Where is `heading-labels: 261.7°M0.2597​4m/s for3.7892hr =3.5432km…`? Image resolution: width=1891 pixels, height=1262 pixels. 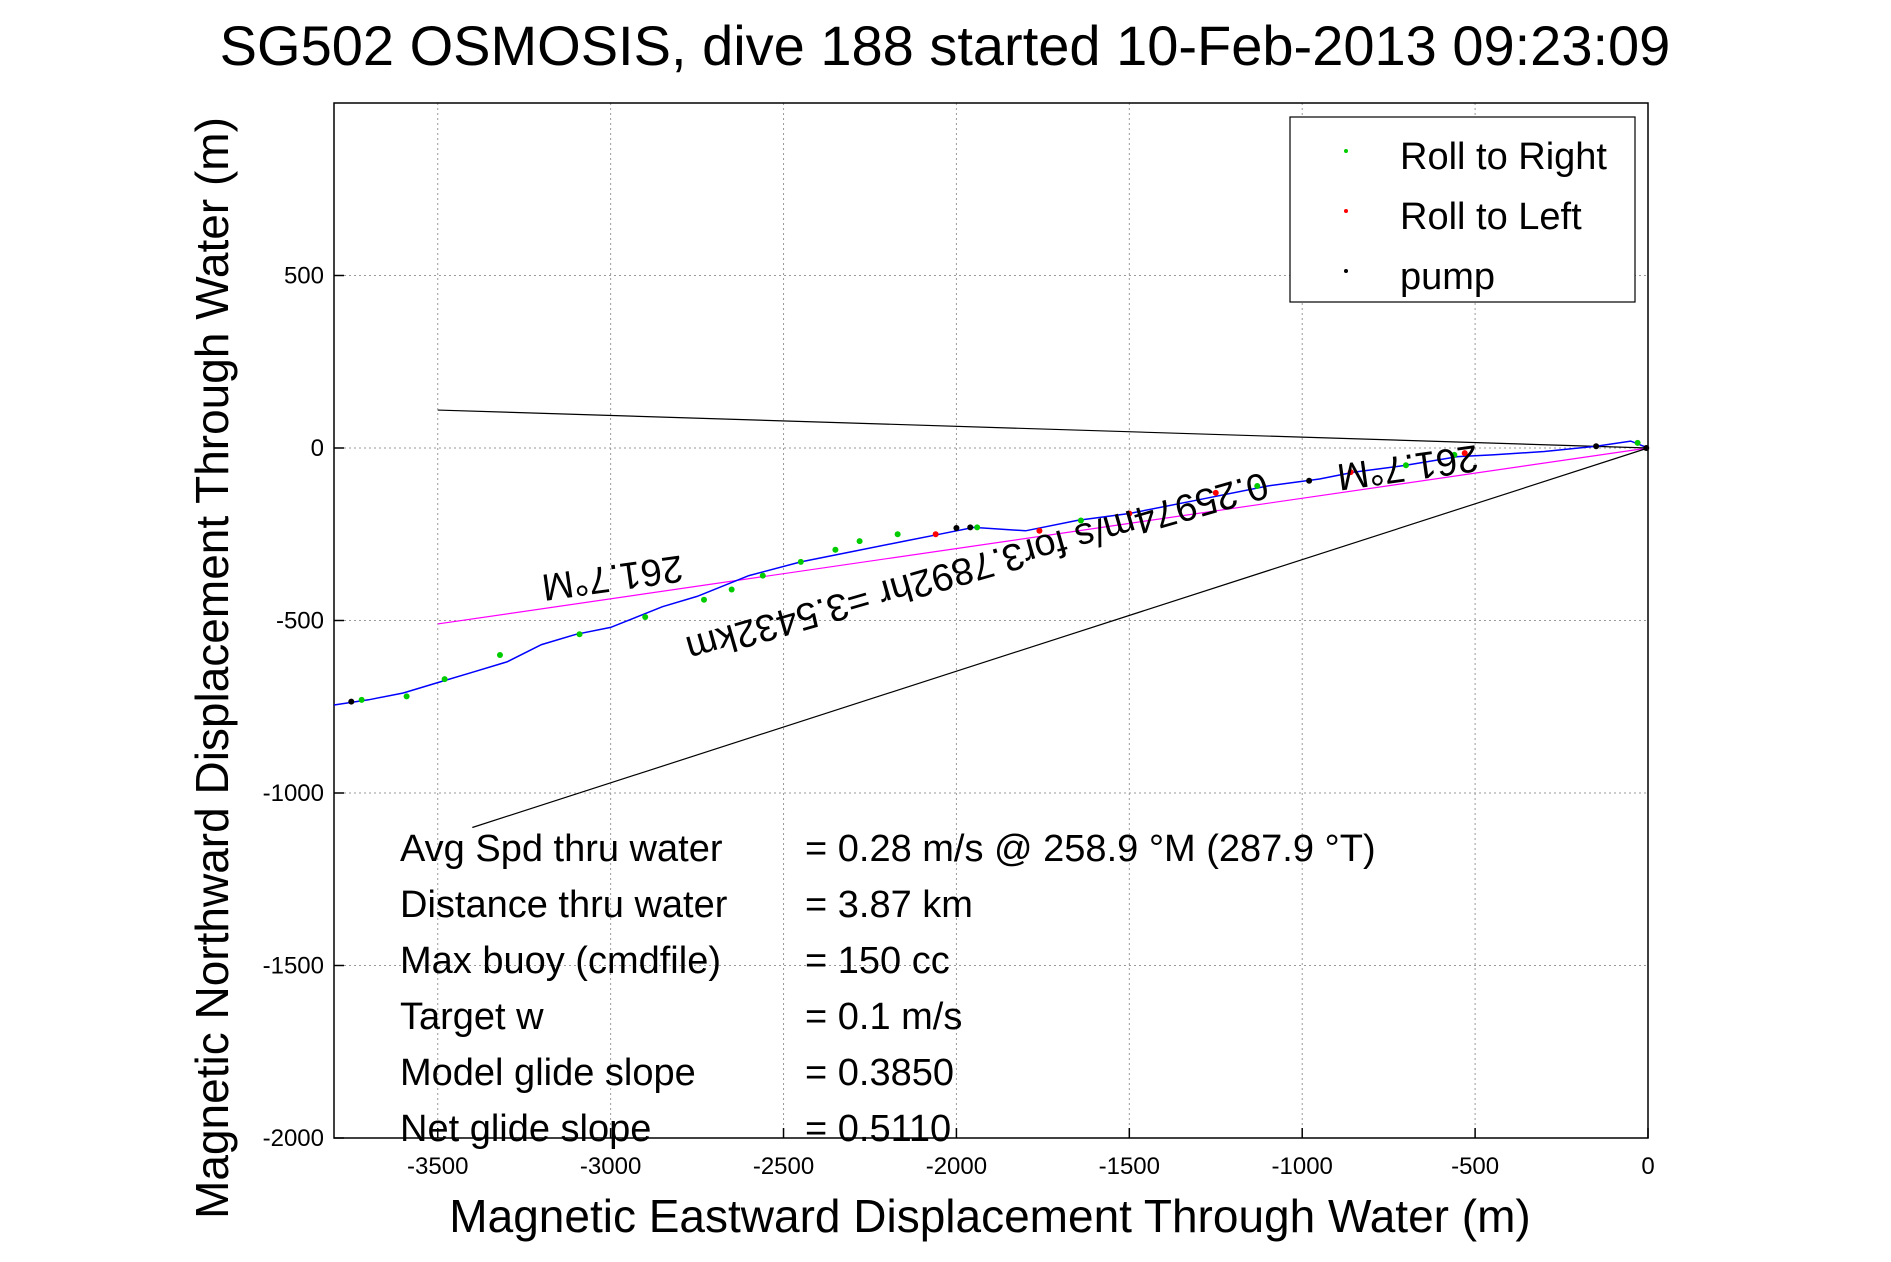 heading-labels: 261.7°M0.2597​4m/s for3.7892hr =3.5432km… is located at coordinates (1010, 553).